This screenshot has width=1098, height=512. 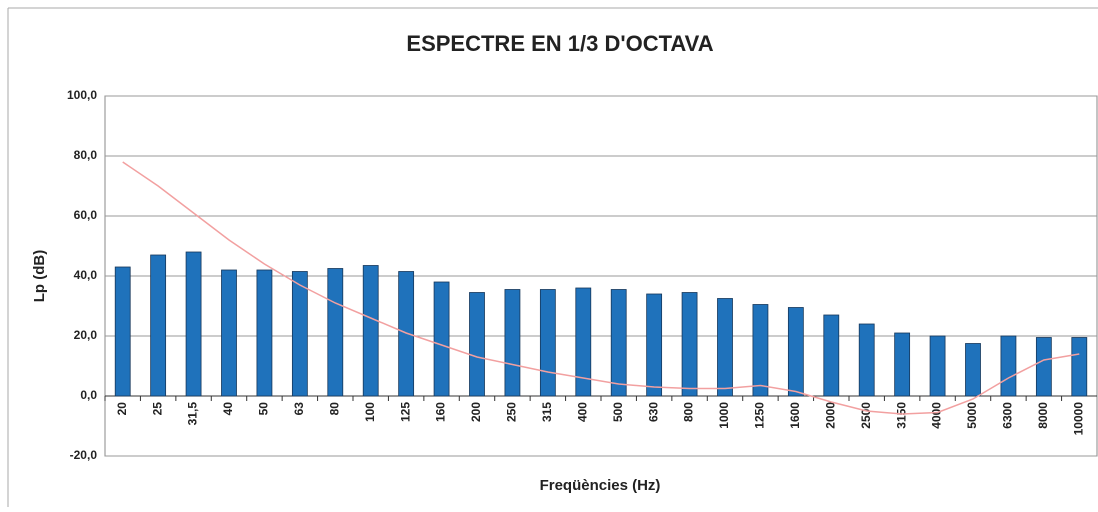 What do you see at coordinates (122, 409) in the screenshot?
I see `x-tick-label: 20` at bounding box center [122, 409].